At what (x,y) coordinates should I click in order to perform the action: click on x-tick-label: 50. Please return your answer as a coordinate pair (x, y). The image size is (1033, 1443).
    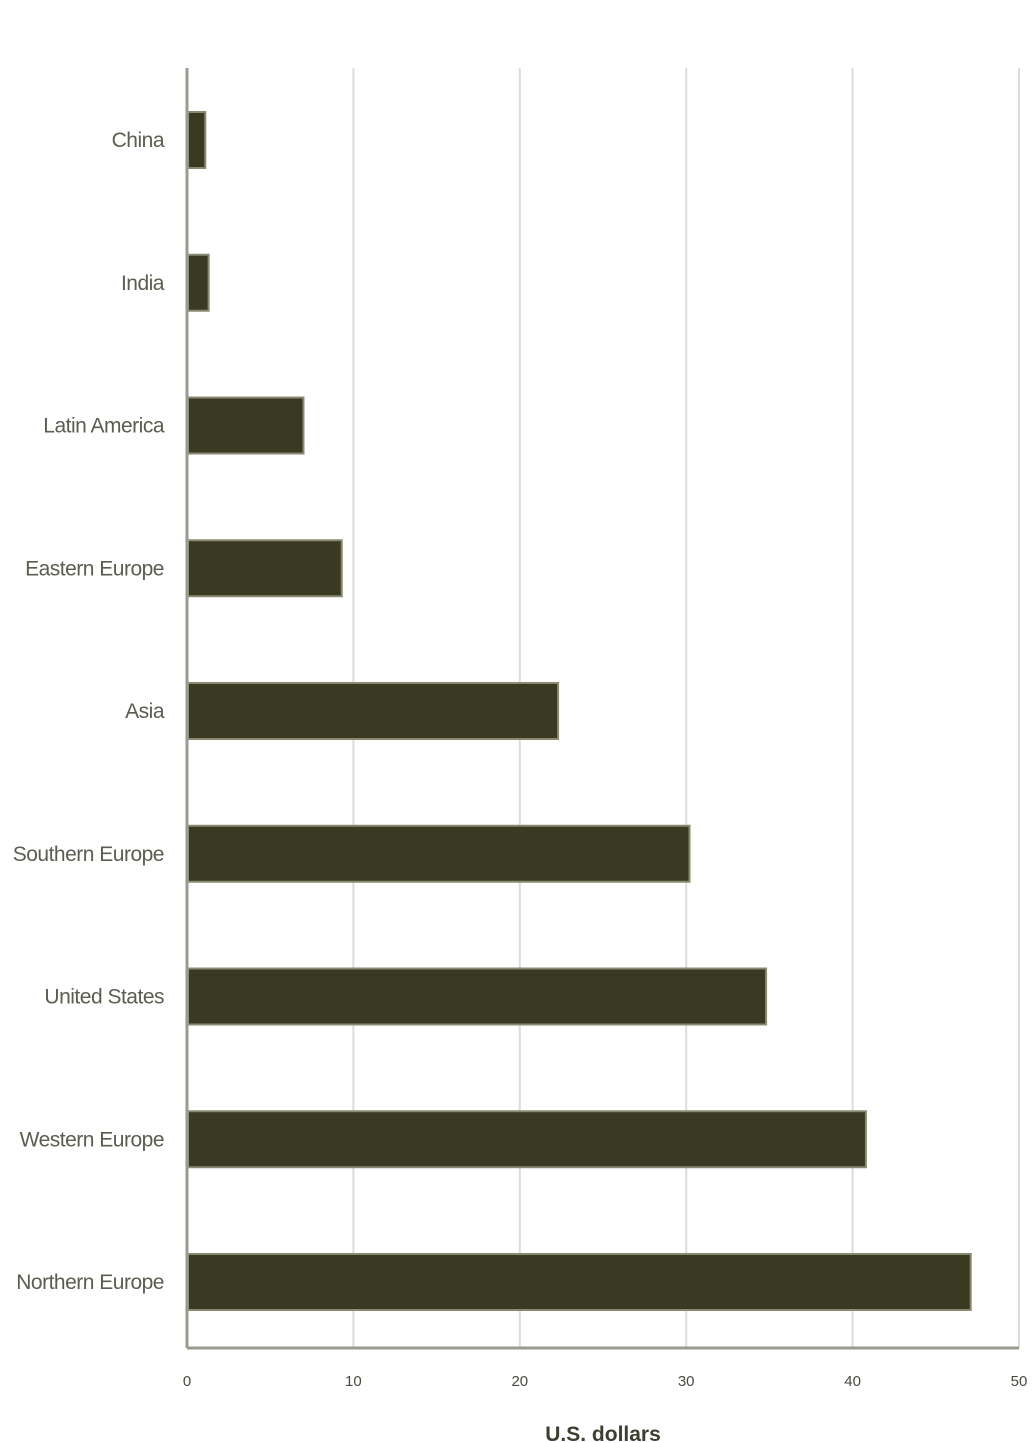
    Looking at the image, I should click on (1019, 1381).